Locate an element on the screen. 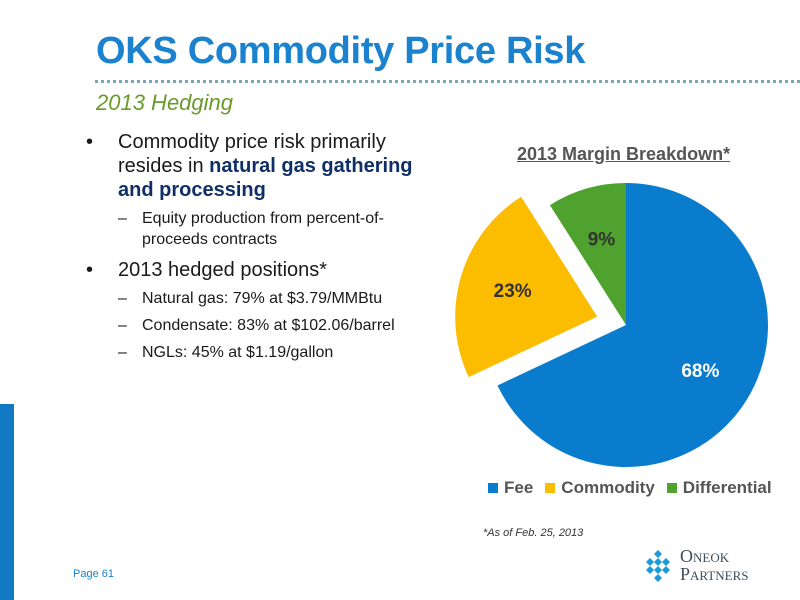  bullet-text-highlight: natural gas gathering and processing is located at coordinates (265, 178).